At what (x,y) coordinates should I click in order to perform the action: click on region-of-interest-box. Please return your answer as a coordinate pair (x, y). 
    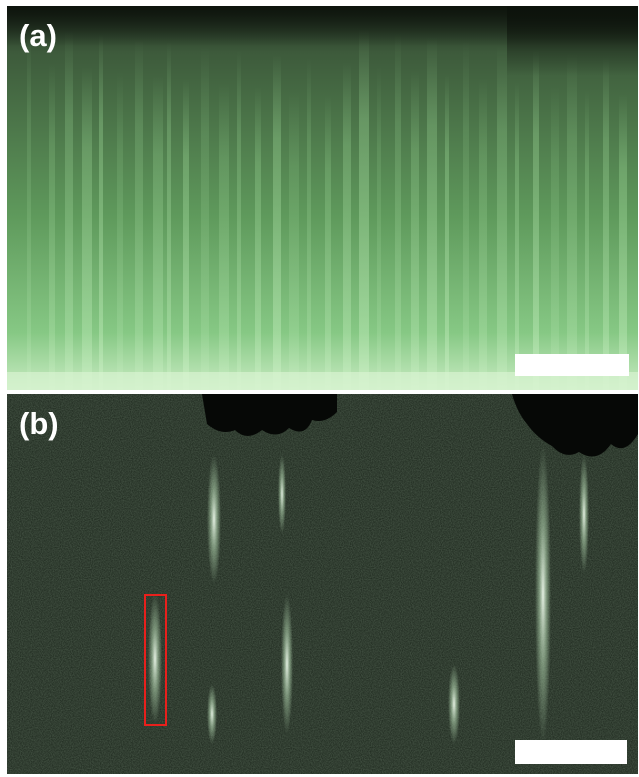
    Looking at the image, I should click on (155, 660).